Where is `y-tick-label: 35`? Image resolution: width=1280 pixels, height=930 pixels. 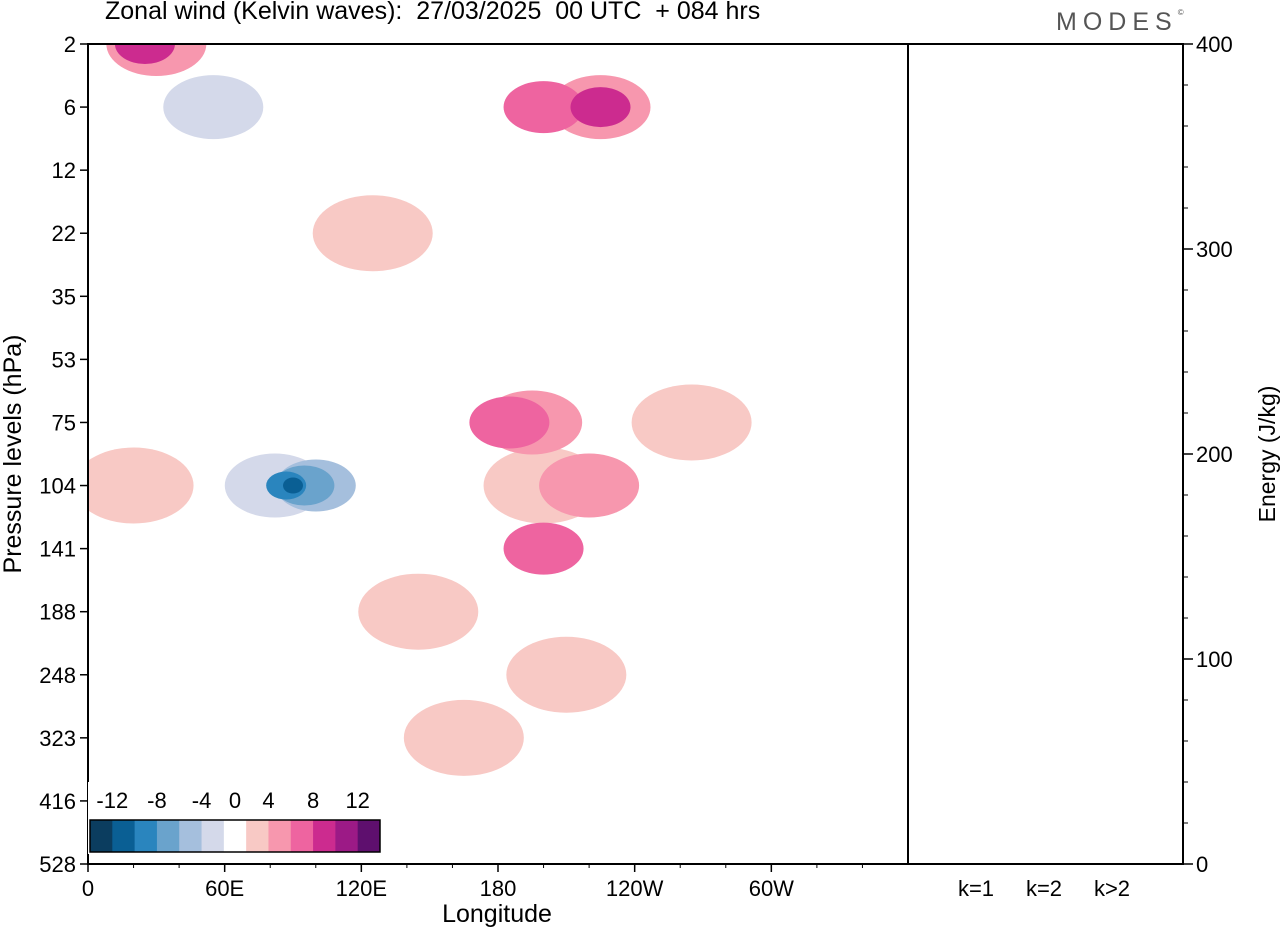
y-tick-label: 35 is located at coordinates (64, 296).